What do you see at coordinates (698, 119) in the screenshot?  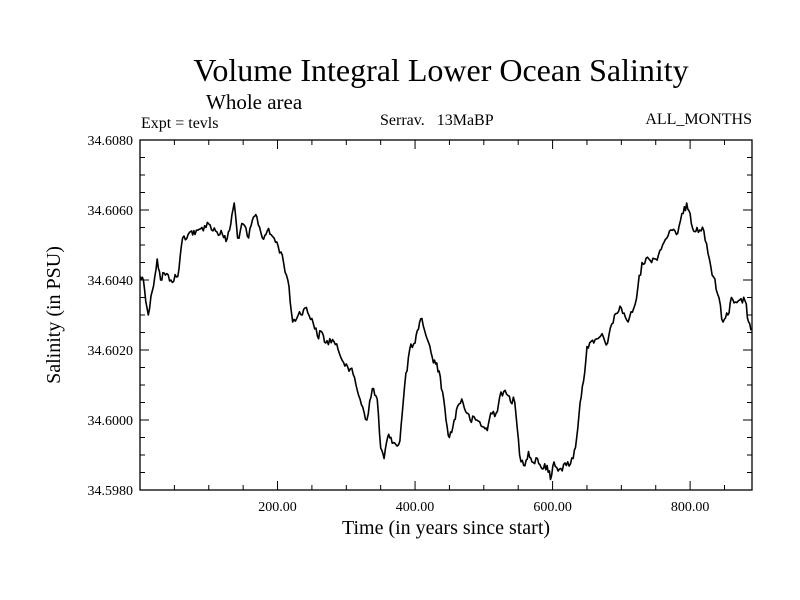 I see `months-label: ALL_MONTHS` at bounding box center [698, 119].